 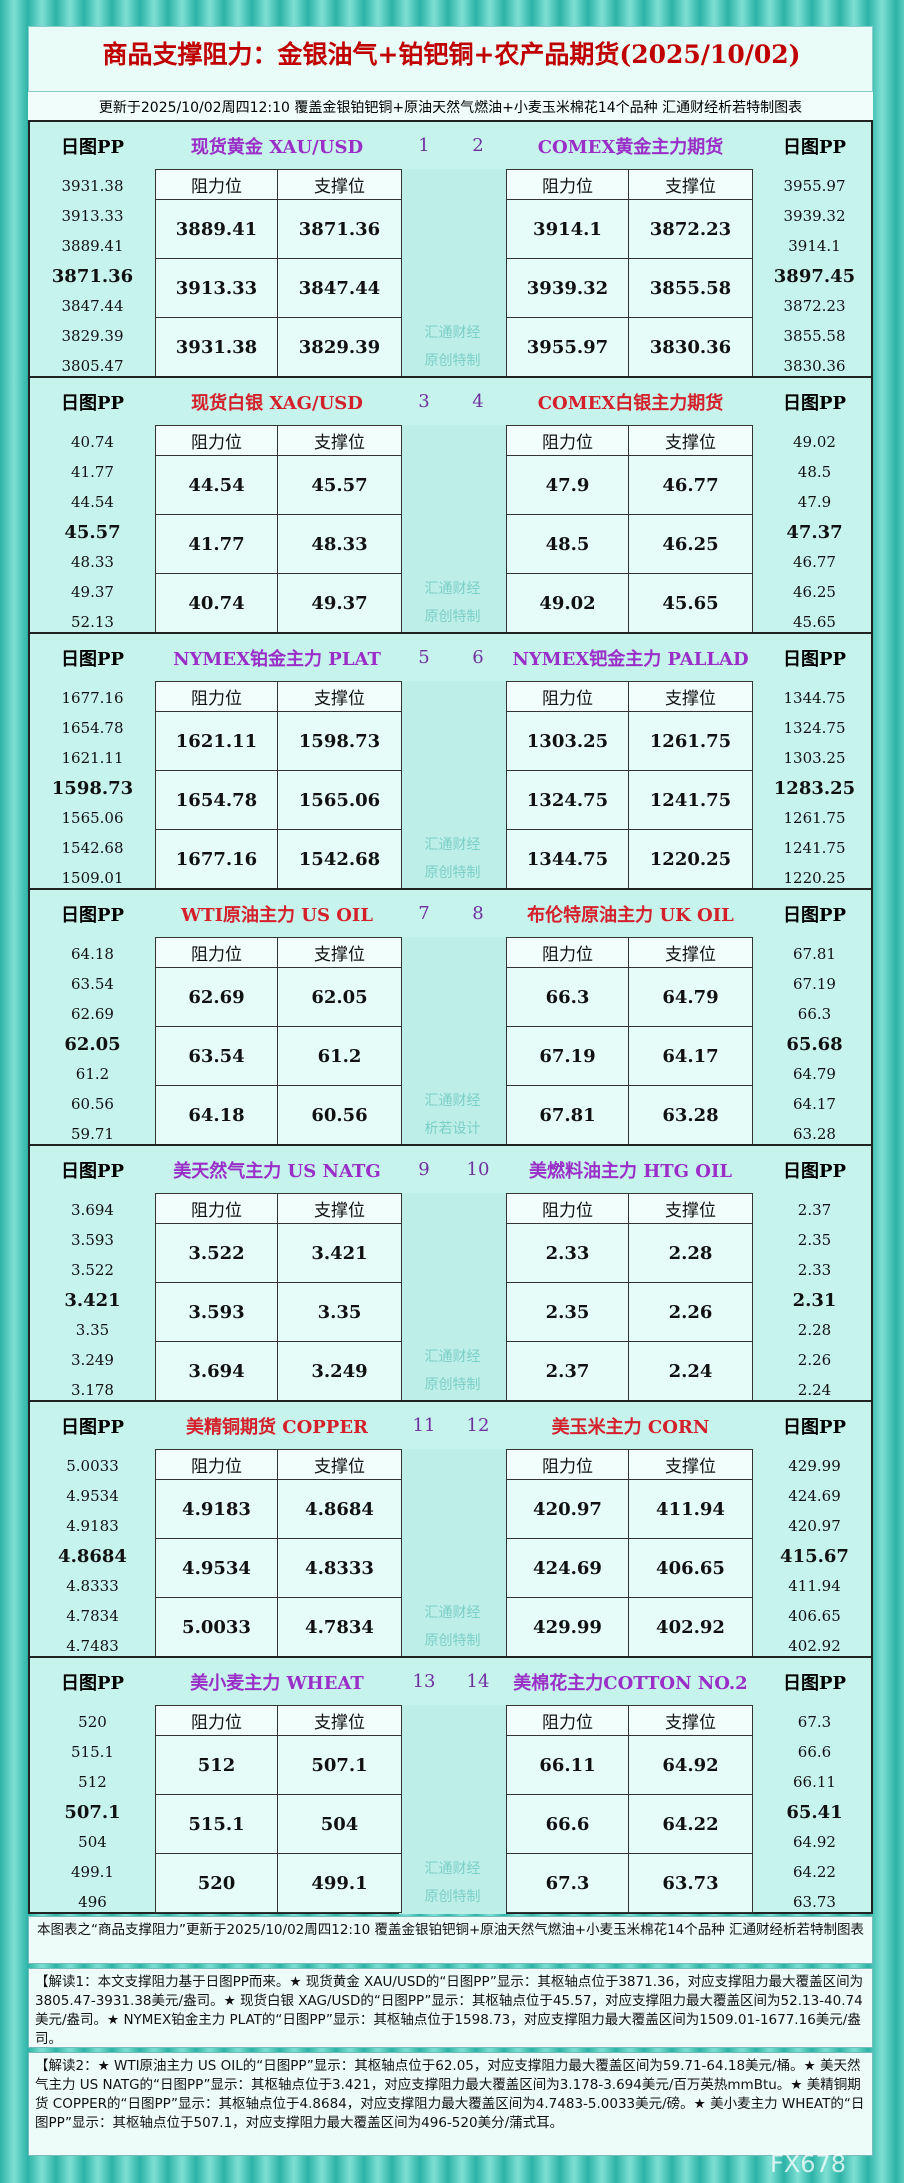 What do you see at coordinates (92, 1270) in the screenshot?
I see `pp-value: 3.522` at bounding box center [92, 1270].